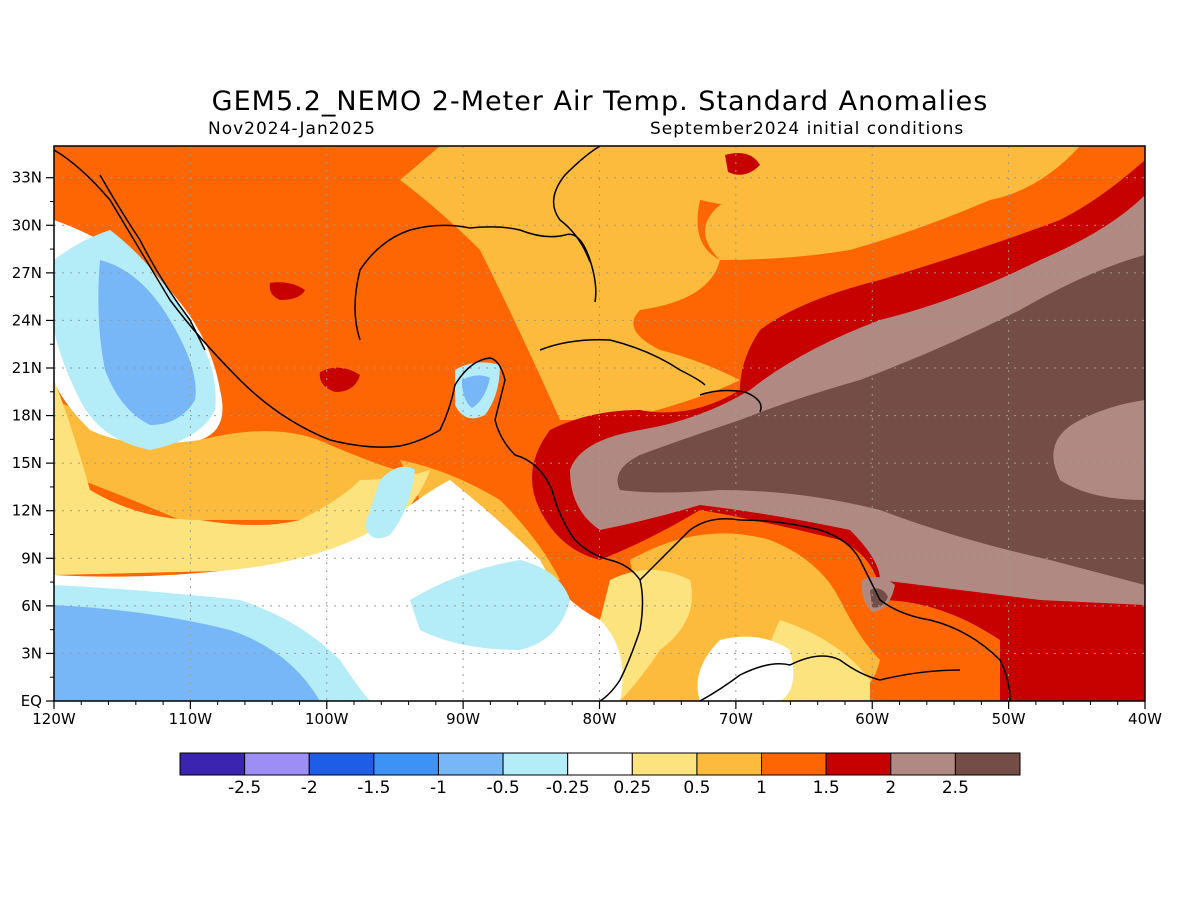 This screenshot has height=900, width=1200. I want to click on lat-tick-label: 6N, so click(31, 606).